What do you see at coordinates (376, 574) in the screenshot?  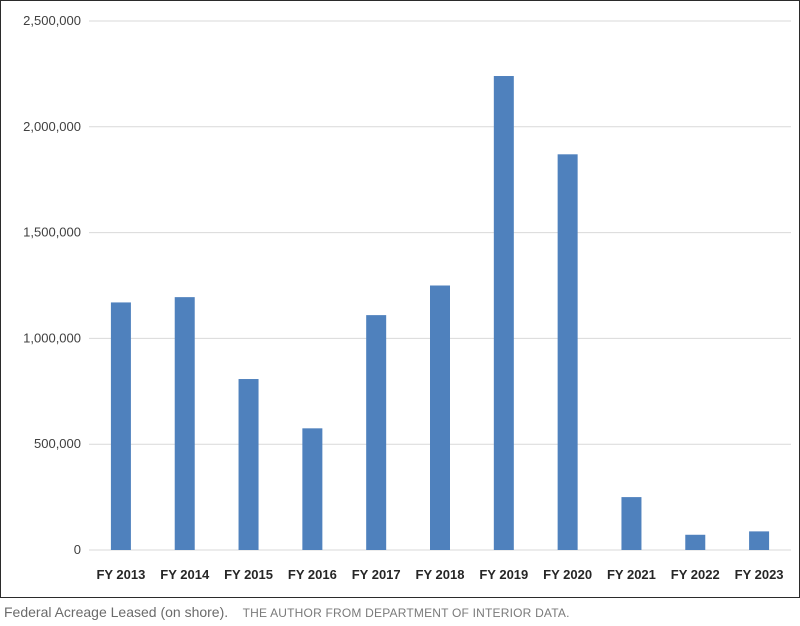 I see `x-category-label: FY 2017` at bounding box center [376, 574].